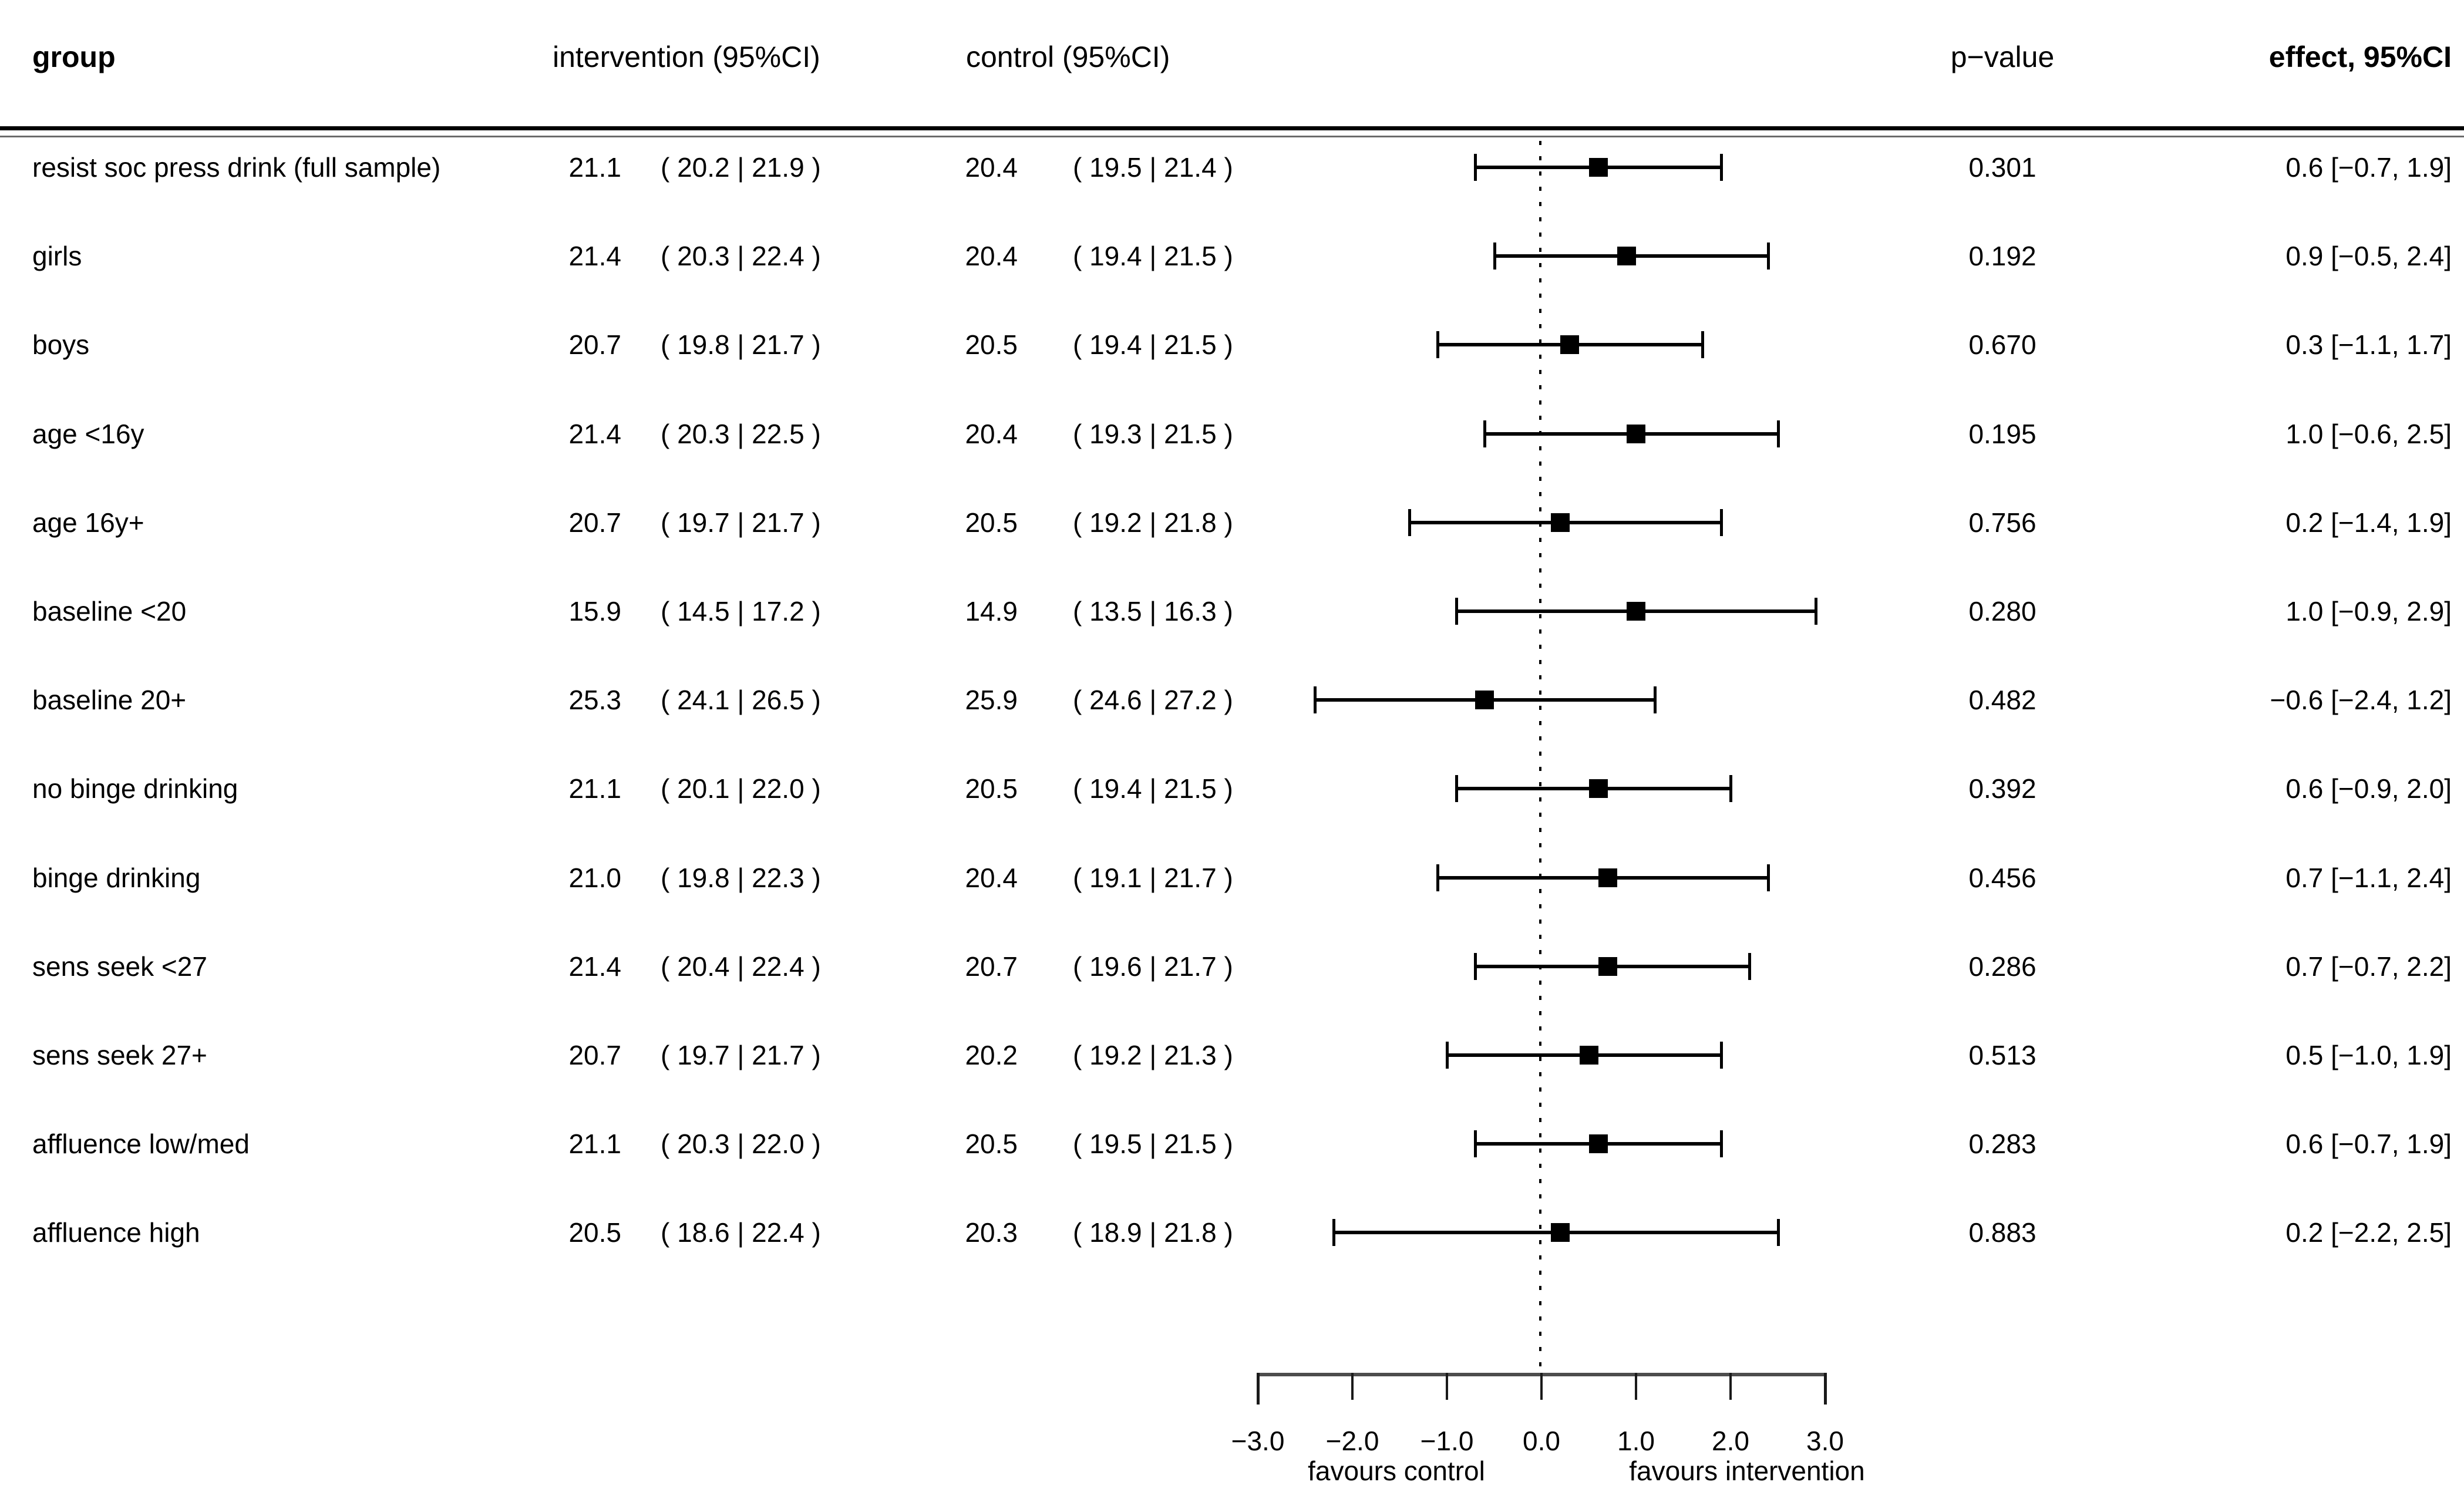  What do you see at coordinates (1541, 1441) in the screenshot?
I see `x-axis-tick-label: 0.0` at bounding box center [1541, 1441].